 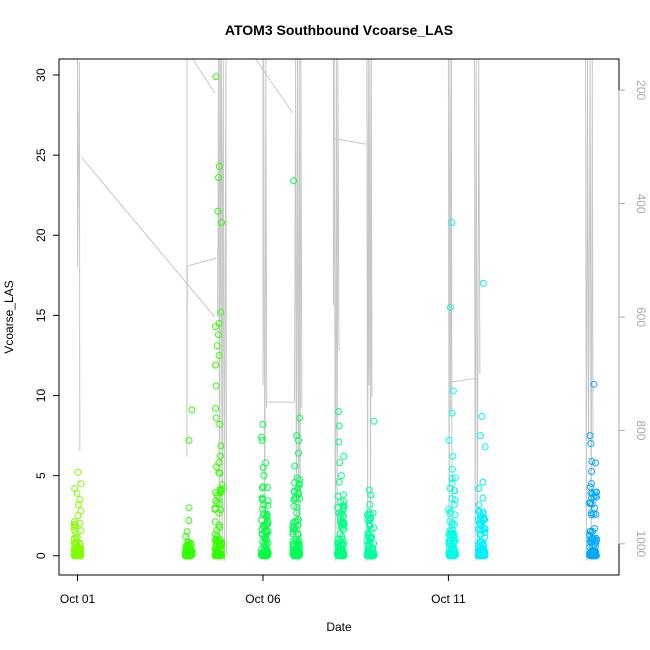 What do you see at coordinates (9, 316) in the screenshot?
I see `y-axis-label: Vcoarse_LAS` at bounding box center [9, 316].